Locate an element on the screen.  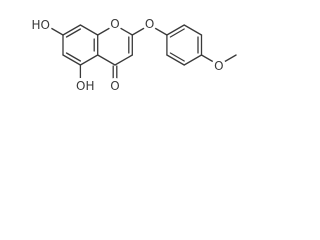
methoxy-oxygen-label: O is located at coordinates (218, 66).